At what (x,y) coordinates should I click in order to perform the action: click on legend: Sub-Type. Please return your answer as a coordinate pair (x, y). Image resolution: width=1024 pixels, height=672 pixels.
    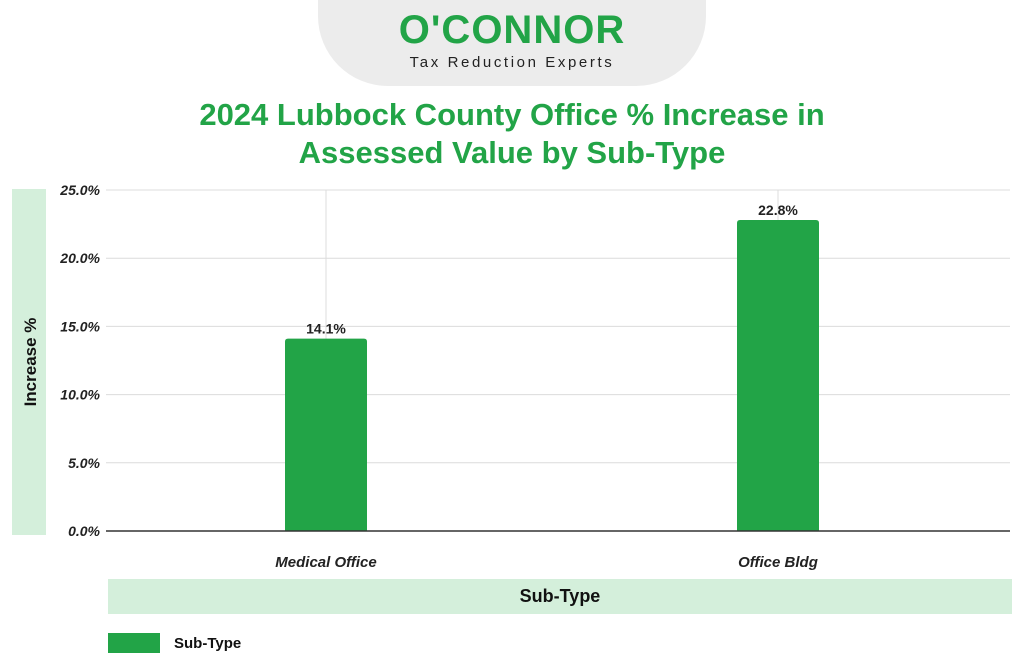
    Looking at the image, I should click on (174, 643).